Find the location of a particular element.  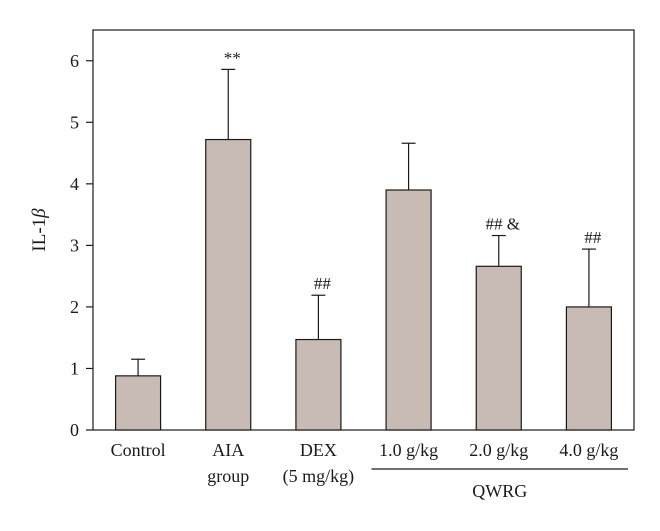

group-bracket: QWRG is located at coordinates (499, 484).